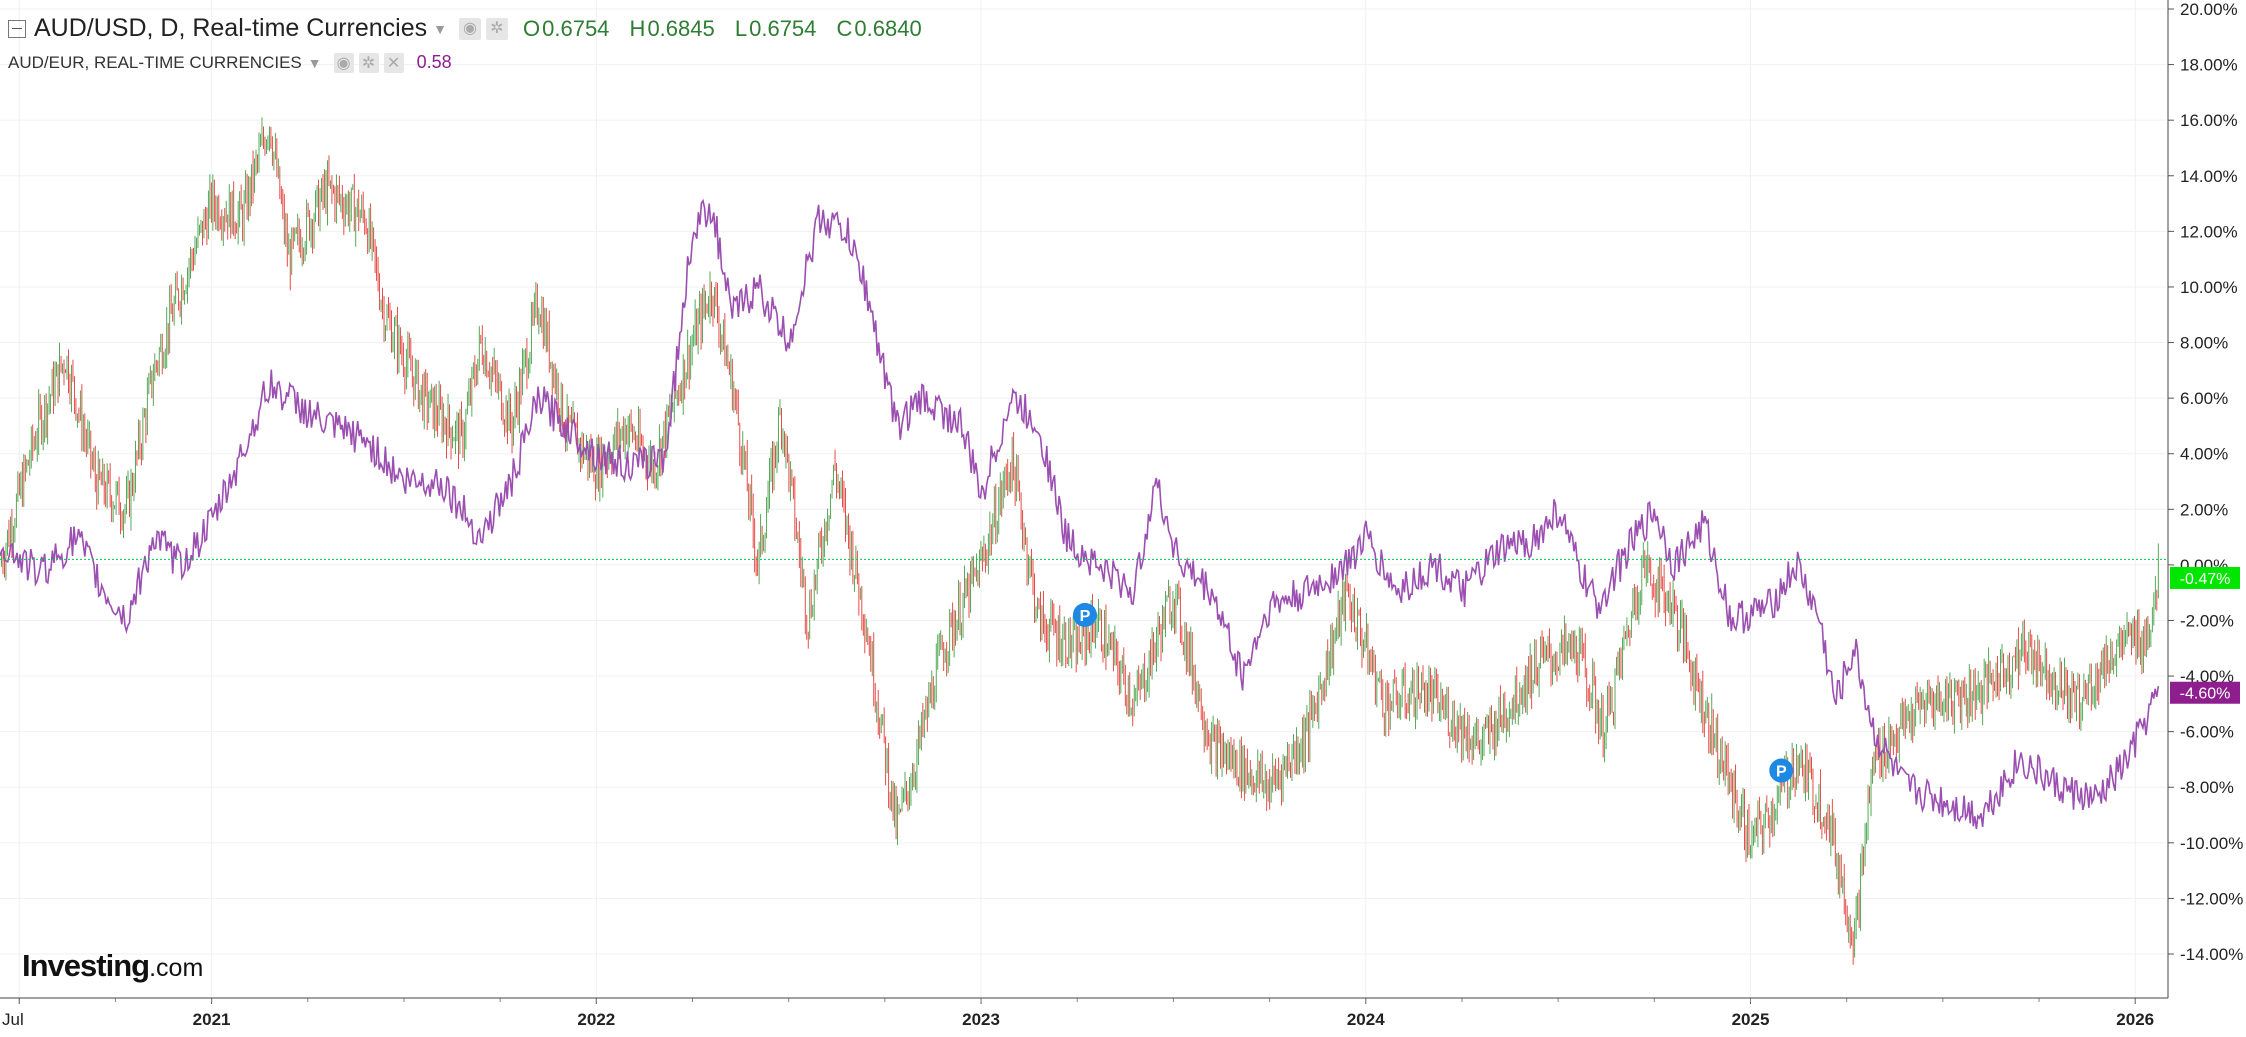 This screenshot has height=1037, width=2246. I want to click on x-tick-label: 2023, so click(981, 1019).